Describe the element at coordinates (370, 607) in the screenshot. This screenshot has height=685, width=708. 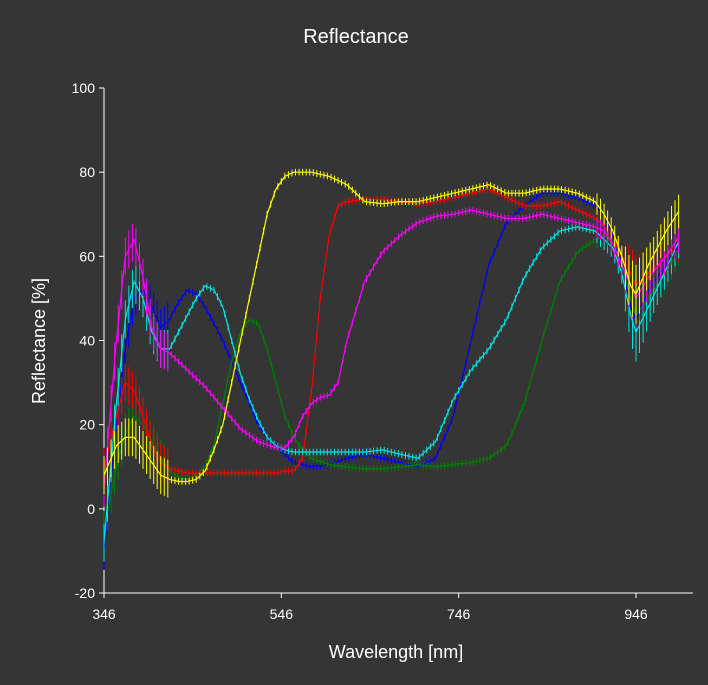
I see `x-ticks: 346 546 746 946` at that location.